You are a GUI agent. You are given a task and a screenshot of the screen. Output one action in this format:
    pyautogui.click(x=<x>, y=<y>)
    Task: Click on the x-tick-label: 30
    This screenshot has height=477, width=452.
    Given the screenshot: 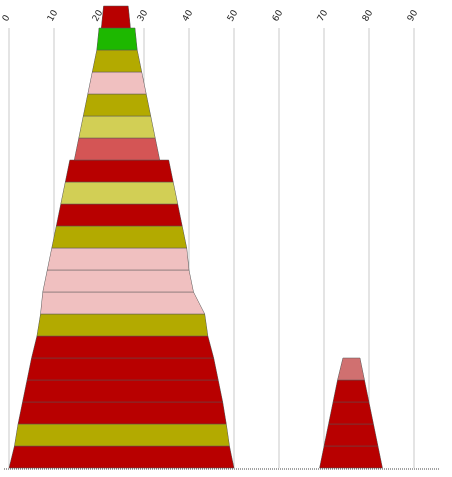 What is the action you would take?
    pyautogui.click(x=143, y=15)
    